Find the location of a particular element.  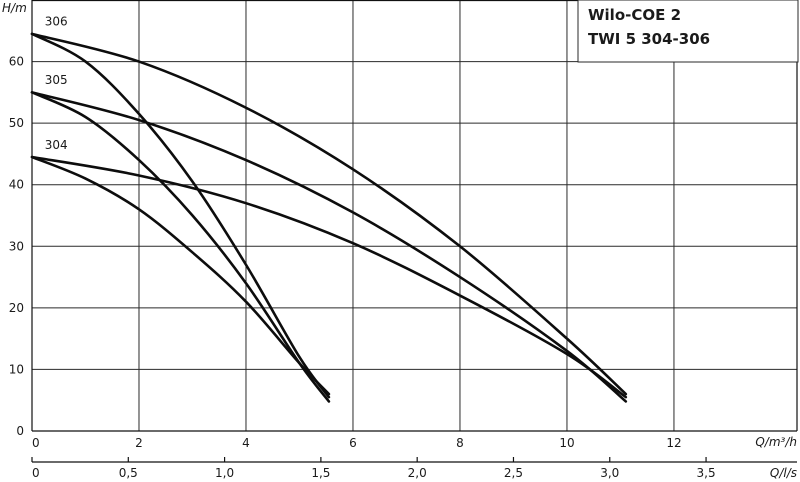

x2-tick-label: 2,0 is located at coordinates (417, 473).